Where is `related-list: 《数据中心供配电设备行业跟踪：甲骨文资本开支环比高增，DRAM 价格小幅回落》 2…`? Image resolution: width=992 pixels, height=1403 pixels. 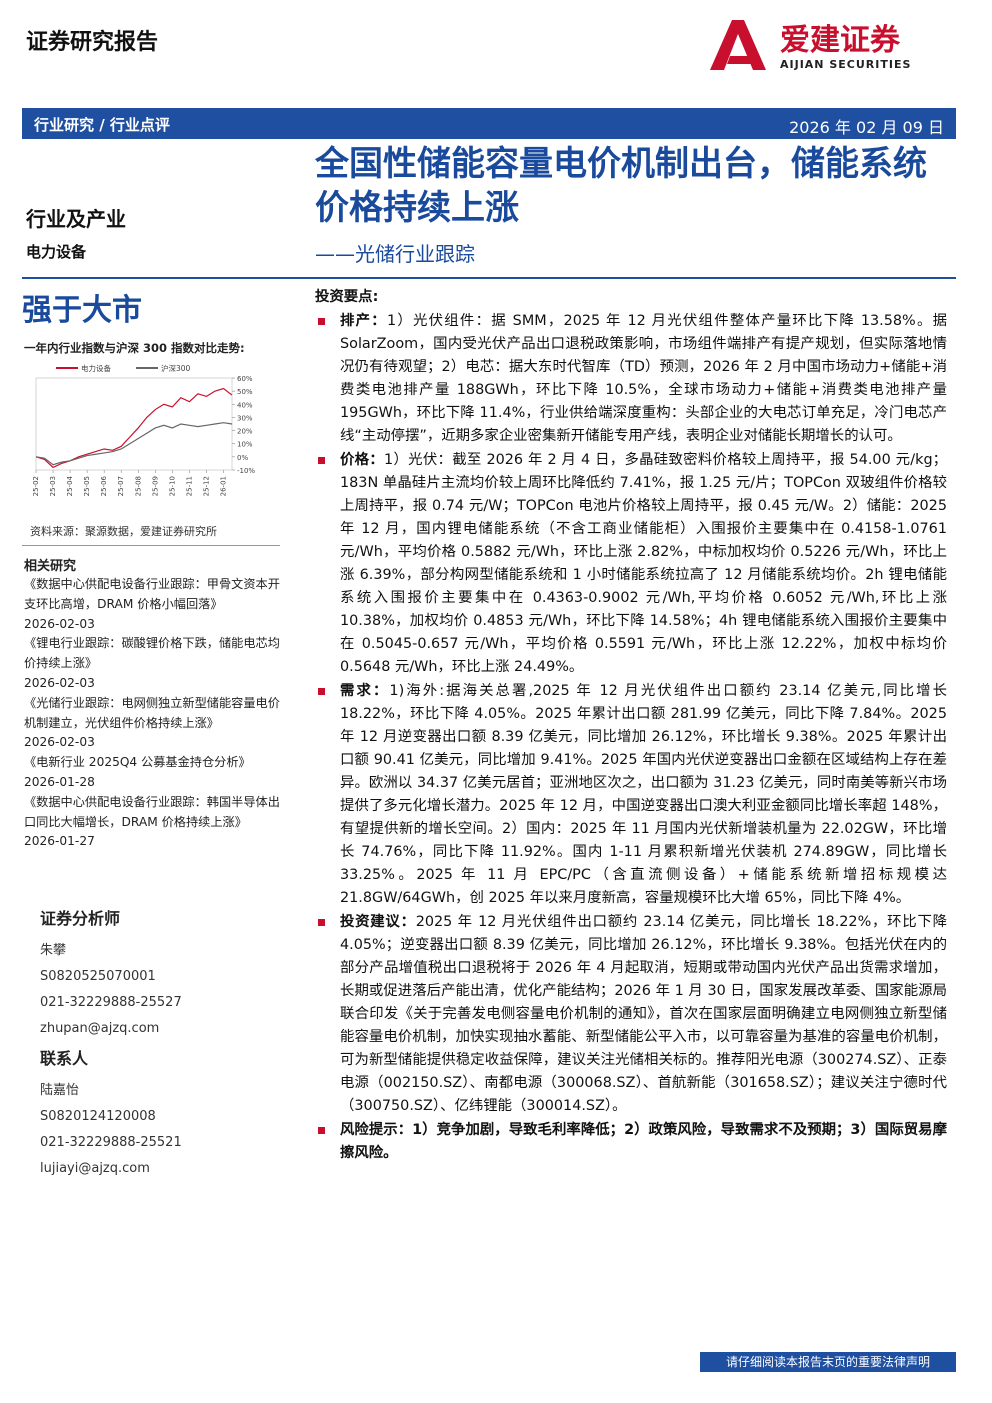 related-list: 《数据中心供配电设备行业跟踪：甲骨文资本开支环比高增，DRAM 价格小幅回落》 2… is located at coordinates (152, 713).